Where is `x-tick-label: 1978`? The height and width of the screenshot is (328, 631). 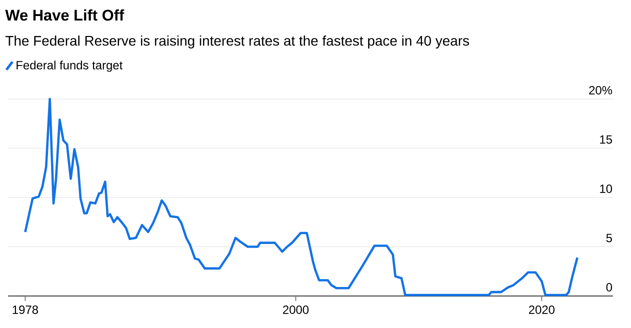
x-tick-label: 1978 is located at coordinates (25, 310).